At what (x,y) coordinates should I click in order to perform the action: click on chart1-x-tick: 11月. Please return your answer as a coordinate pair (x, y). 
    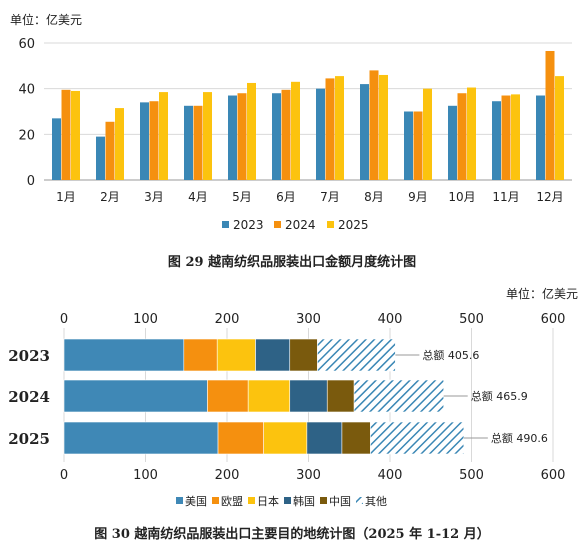
    Looking at the image, I should click on (505, 197).